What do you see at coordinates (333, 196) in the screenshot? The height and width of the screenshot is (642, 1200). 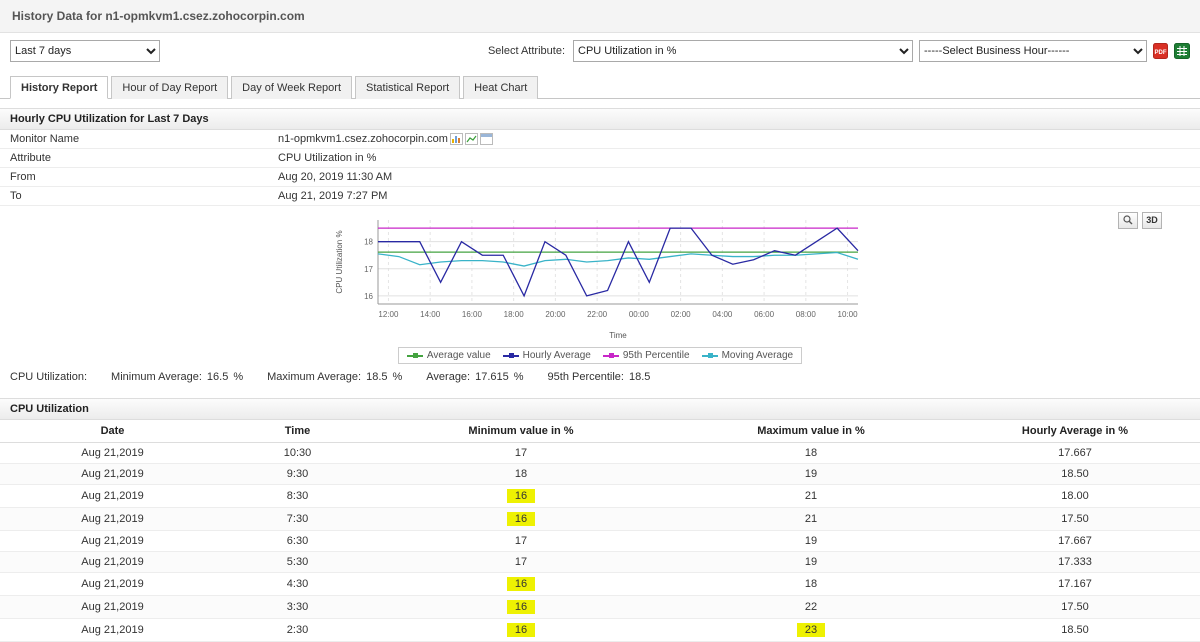 I see `info-value: Aug 21, 2019 7:27 PM` at bounding box center [333, 196].